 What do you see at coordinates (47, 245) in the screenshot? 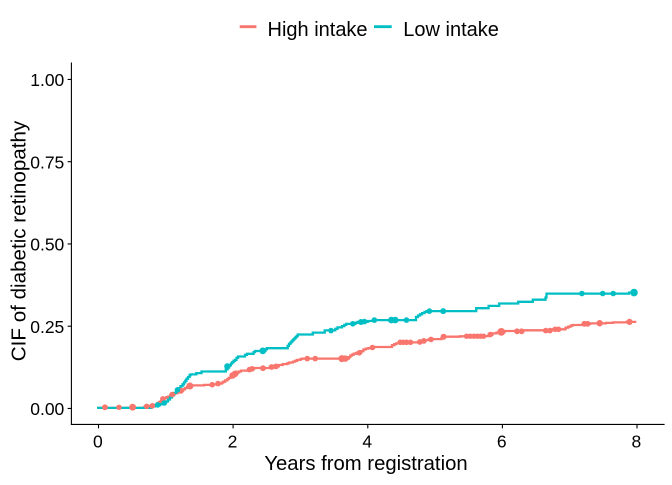
I see `svg-text: 0.50` at bounding box center [47, 245].